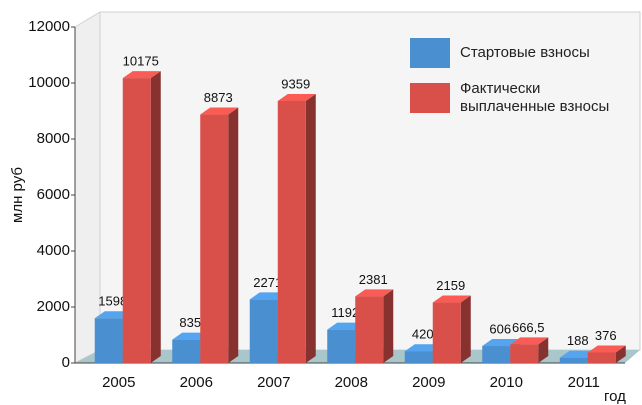 The height and width of the screenshot is (405, 642). I want to click on x-tick-label: 2010, so click(506, 382).